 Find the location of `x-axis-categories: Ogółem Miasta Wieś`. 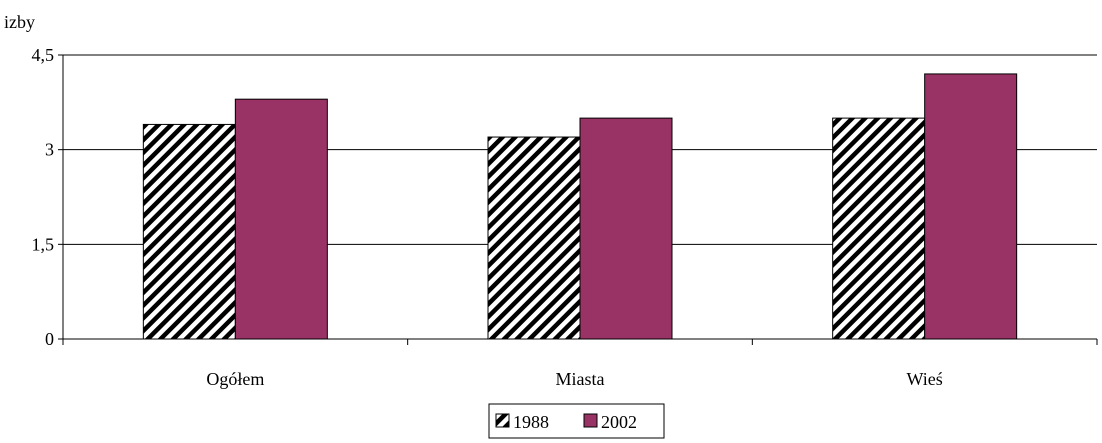

x-axis-categories: Ogółem Miasta Wieś is located at coordinates (574, 379).